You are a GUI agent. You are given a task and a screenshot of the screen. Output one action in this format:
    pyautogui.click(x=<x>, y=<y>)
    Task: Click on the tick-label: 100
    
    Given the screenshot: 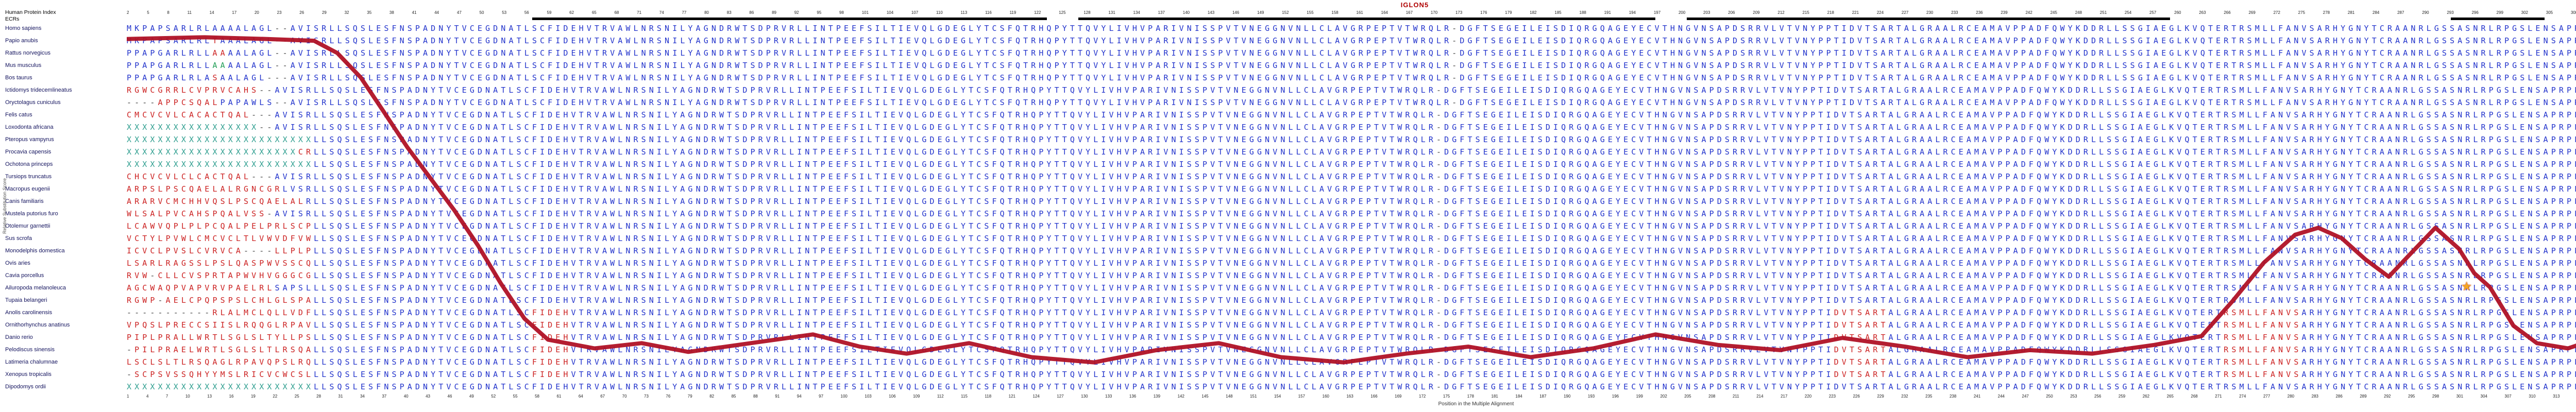 What is the action you would take?
    pyautogui.click(x=844, y=396)
    